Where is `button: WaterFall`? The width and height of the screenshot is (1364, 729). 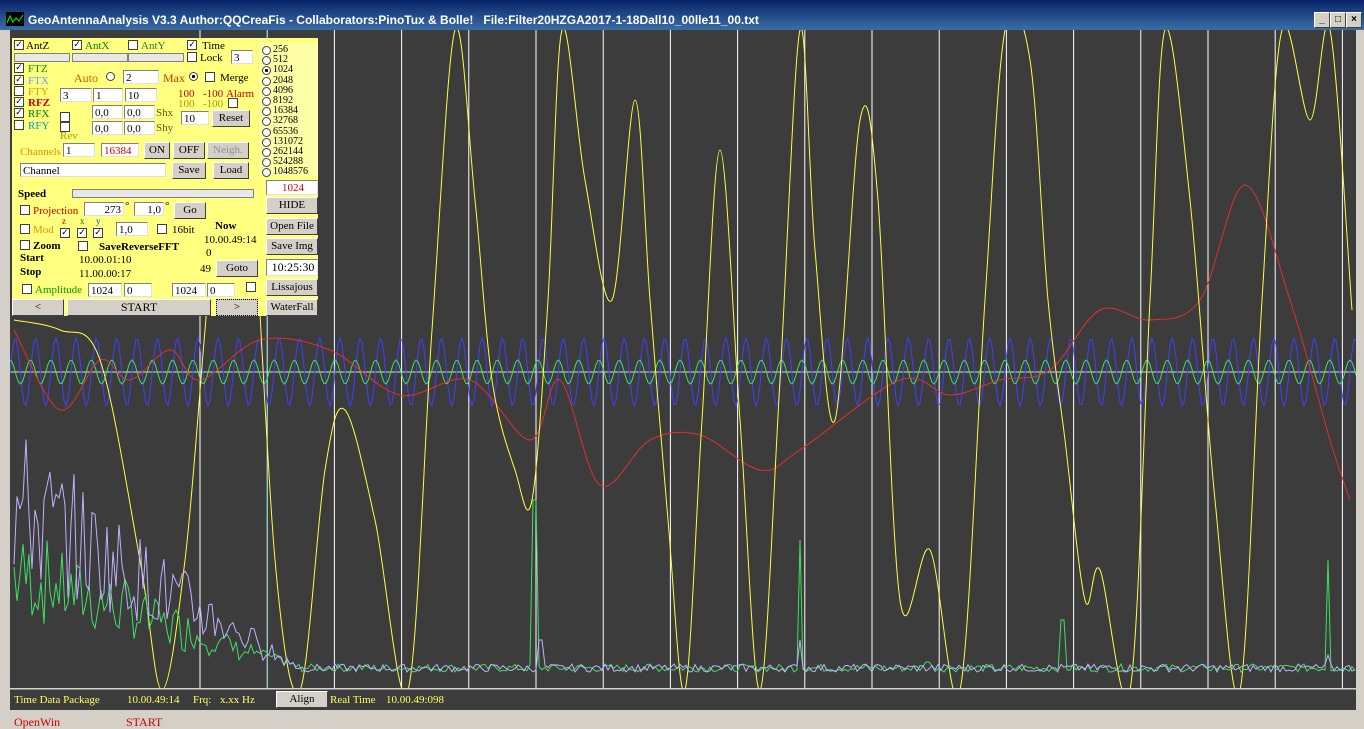
button: WaterFall is located at coordinates (292, 307).